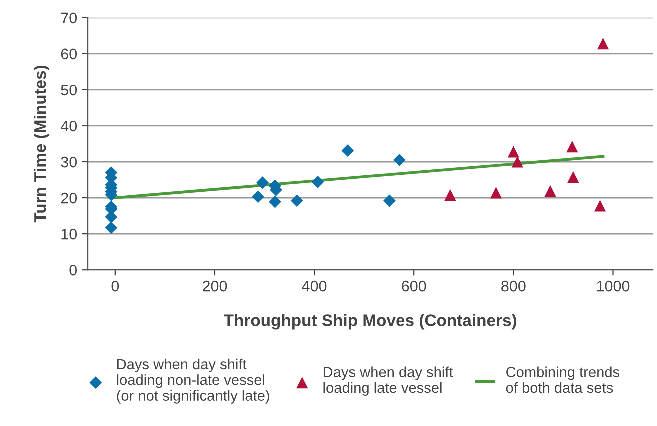 This screenshot has width=657, height=426. What do you see at coordinates (116, 286) in the screenshot?
I see `x-tick-label: 0` at bounding box center [116, 286].